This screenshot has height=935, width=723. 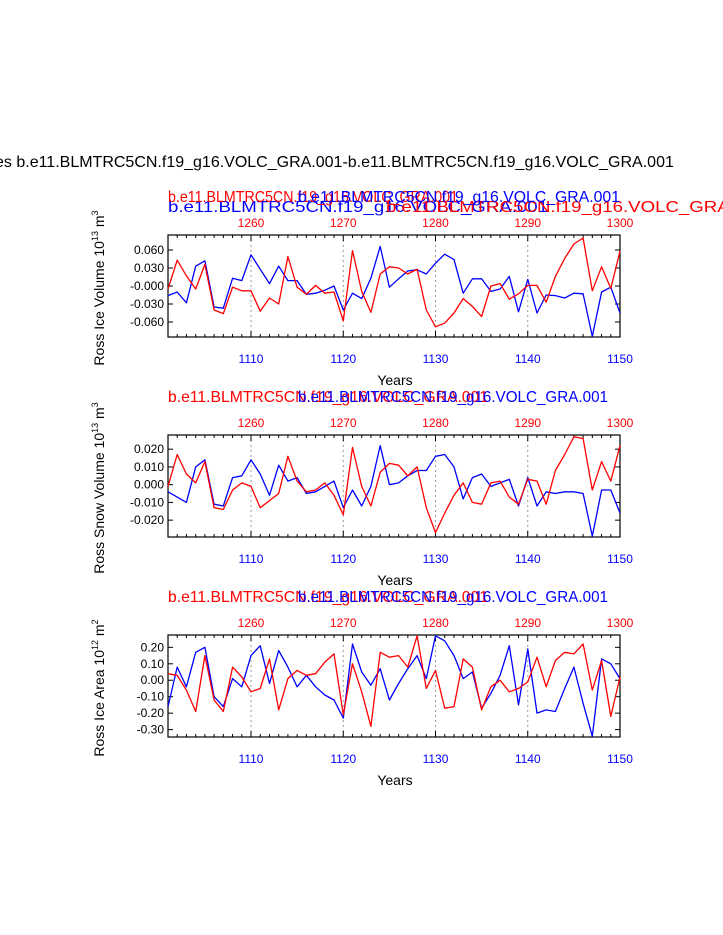 I want to click on panel3-x-top-tick-label: 1290, so click(x=527, y=623).